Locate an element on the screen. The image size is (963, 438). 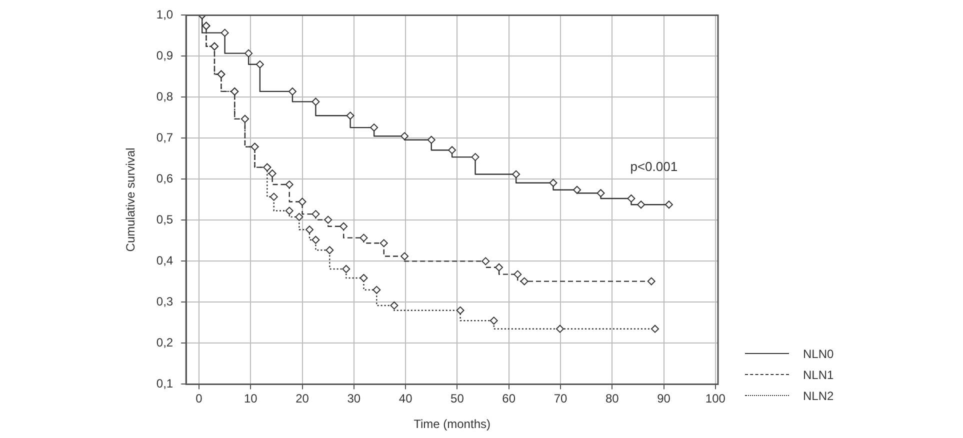
y-tick-label: 0,4 is located at coordinates (165, 261).